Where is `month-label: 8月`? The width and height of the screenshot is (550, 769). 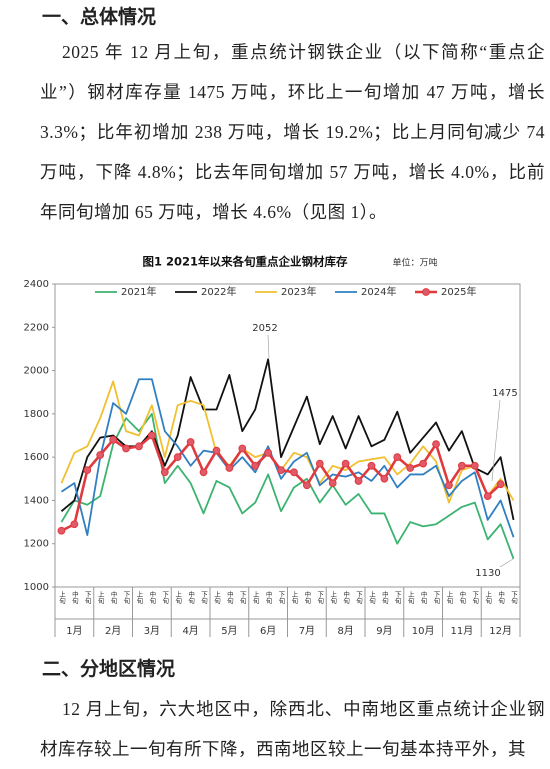
month-label: 8月 is located at coordinates (345, 631).